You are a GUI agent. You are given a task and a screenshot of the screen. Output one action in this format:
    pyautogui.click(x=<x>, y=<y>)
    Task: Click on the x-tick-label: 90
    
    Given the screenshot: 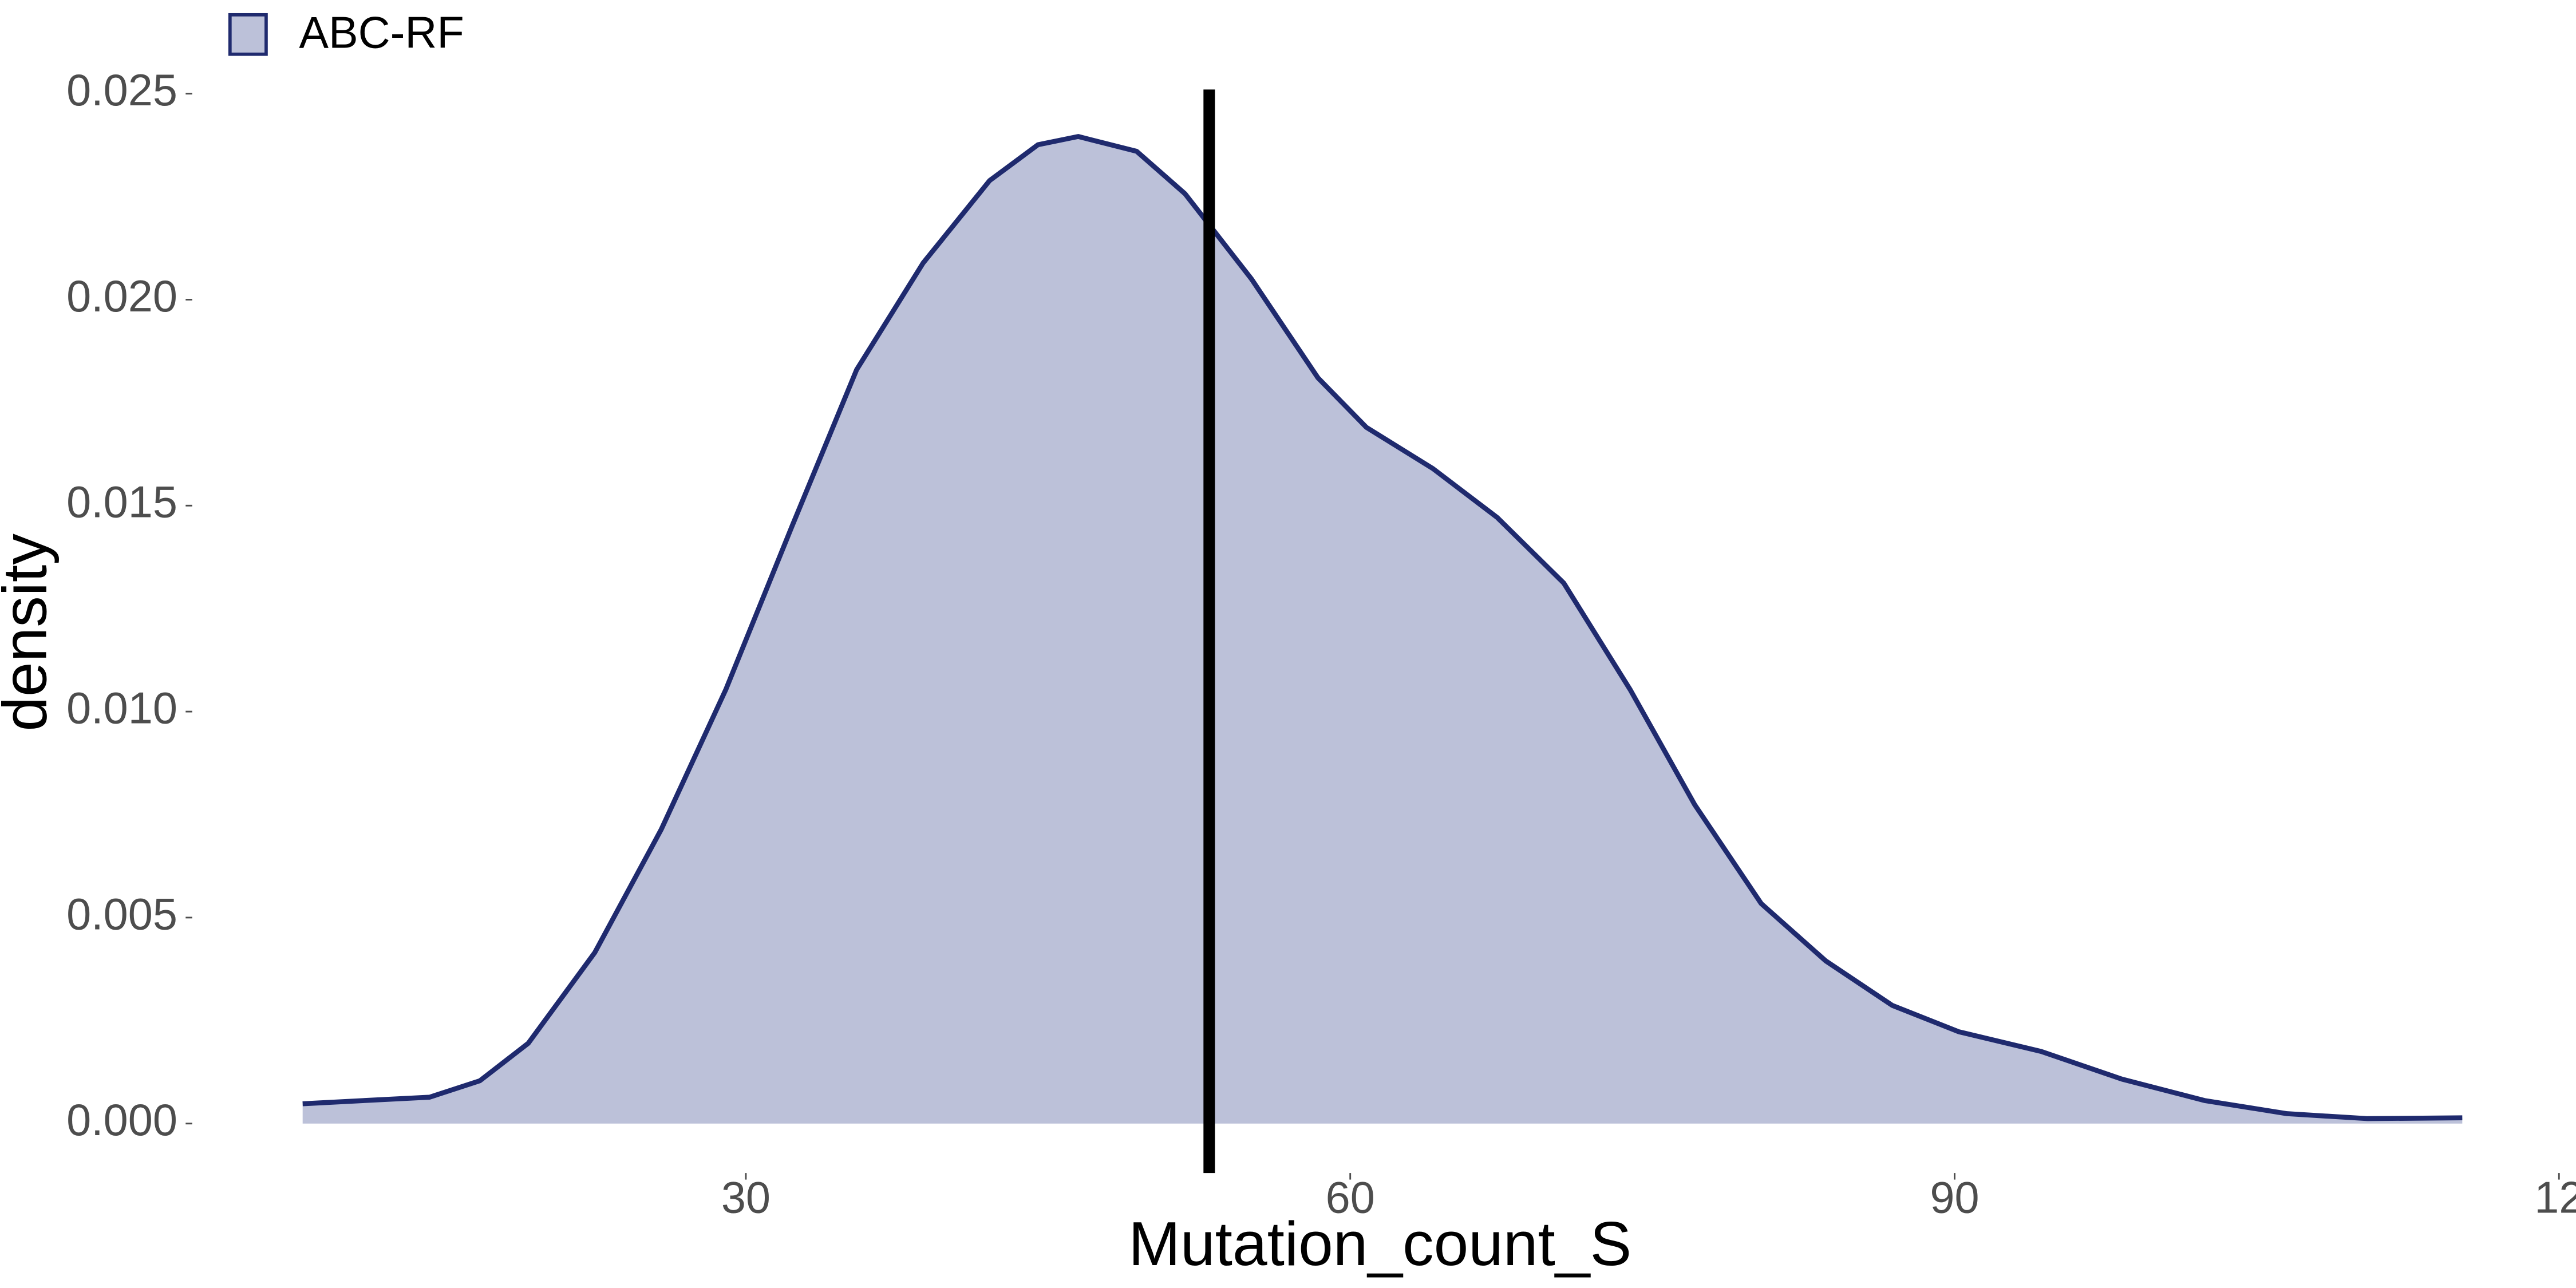 What is the action you would take?
    pyautogui.click(x=1954, y=1197)
    